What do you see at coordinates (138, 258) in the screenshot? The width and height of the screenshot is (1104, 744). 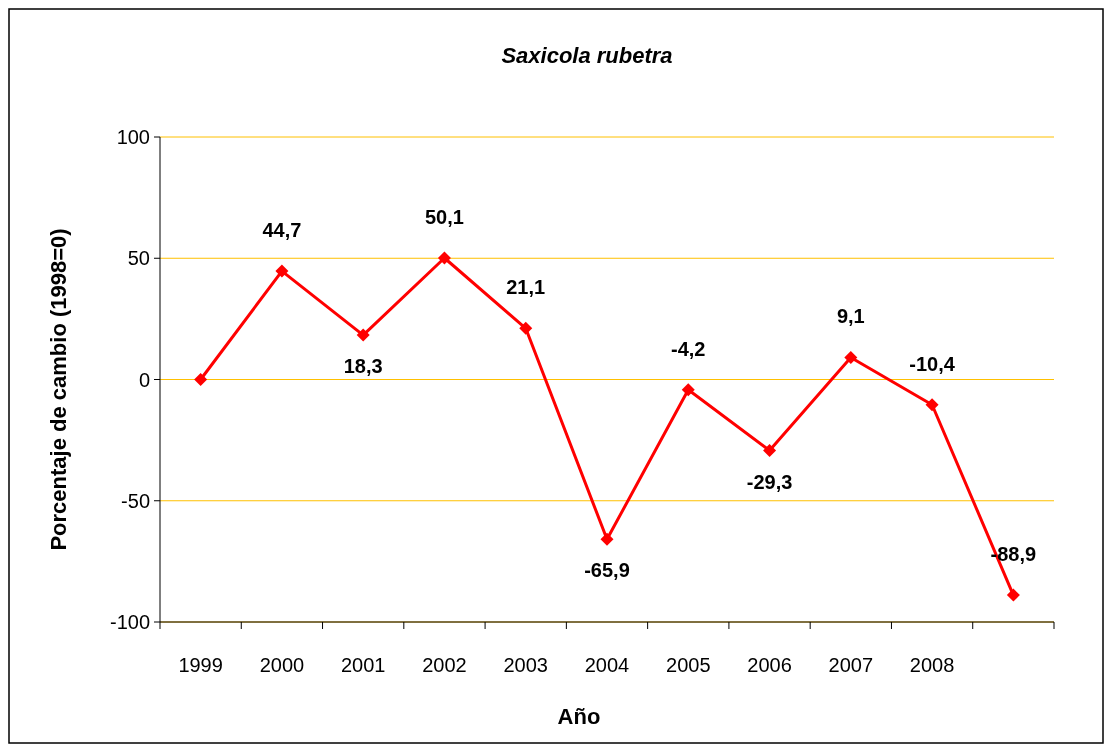 I see `y-tick-label: 50` at bounding box center [138, 258].